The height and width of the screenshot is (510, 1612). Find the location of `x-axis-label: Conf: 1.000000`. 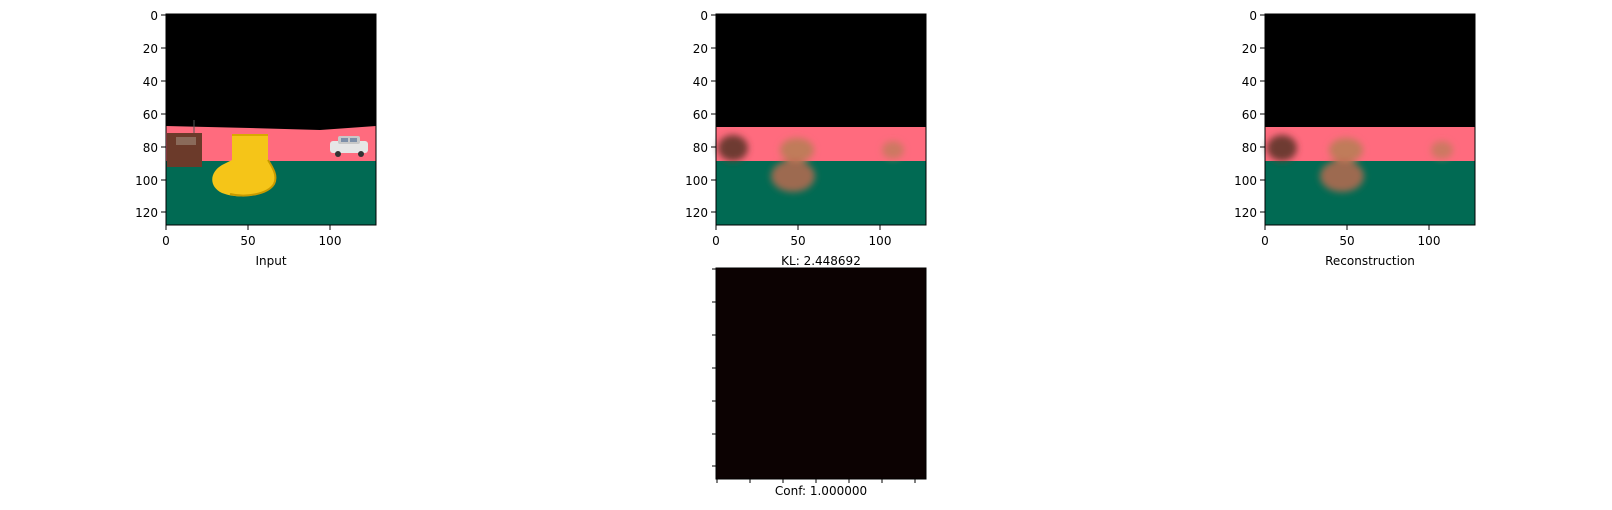

x-axis-label: Conf: 1.000000 is located at coordinates (821, 491).